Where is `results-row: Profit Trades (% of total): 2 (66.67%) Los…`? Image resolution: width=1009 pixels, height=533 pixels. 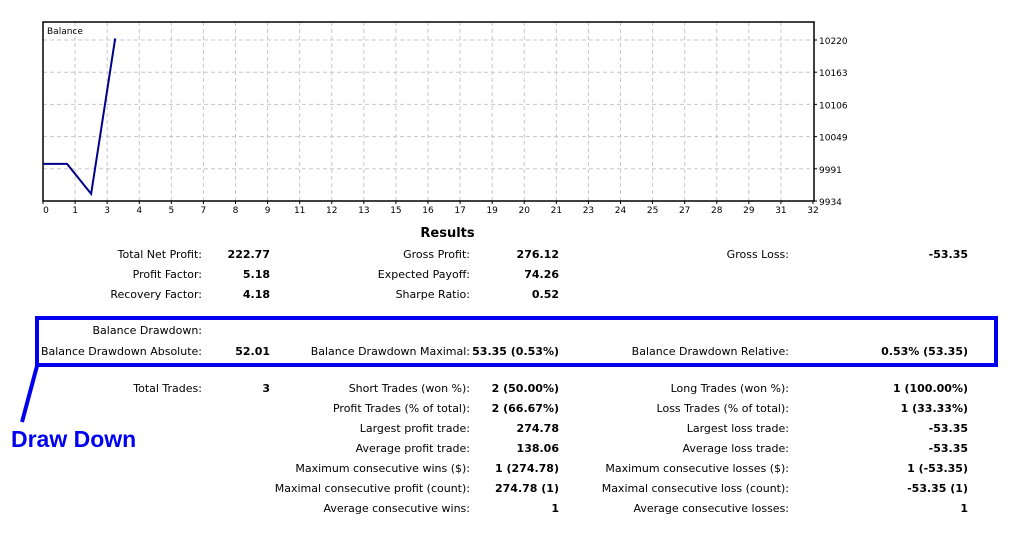
results-row: Profit Trades (% of total): 2 (66.67%) Los… is located at coordinates (504, 409).